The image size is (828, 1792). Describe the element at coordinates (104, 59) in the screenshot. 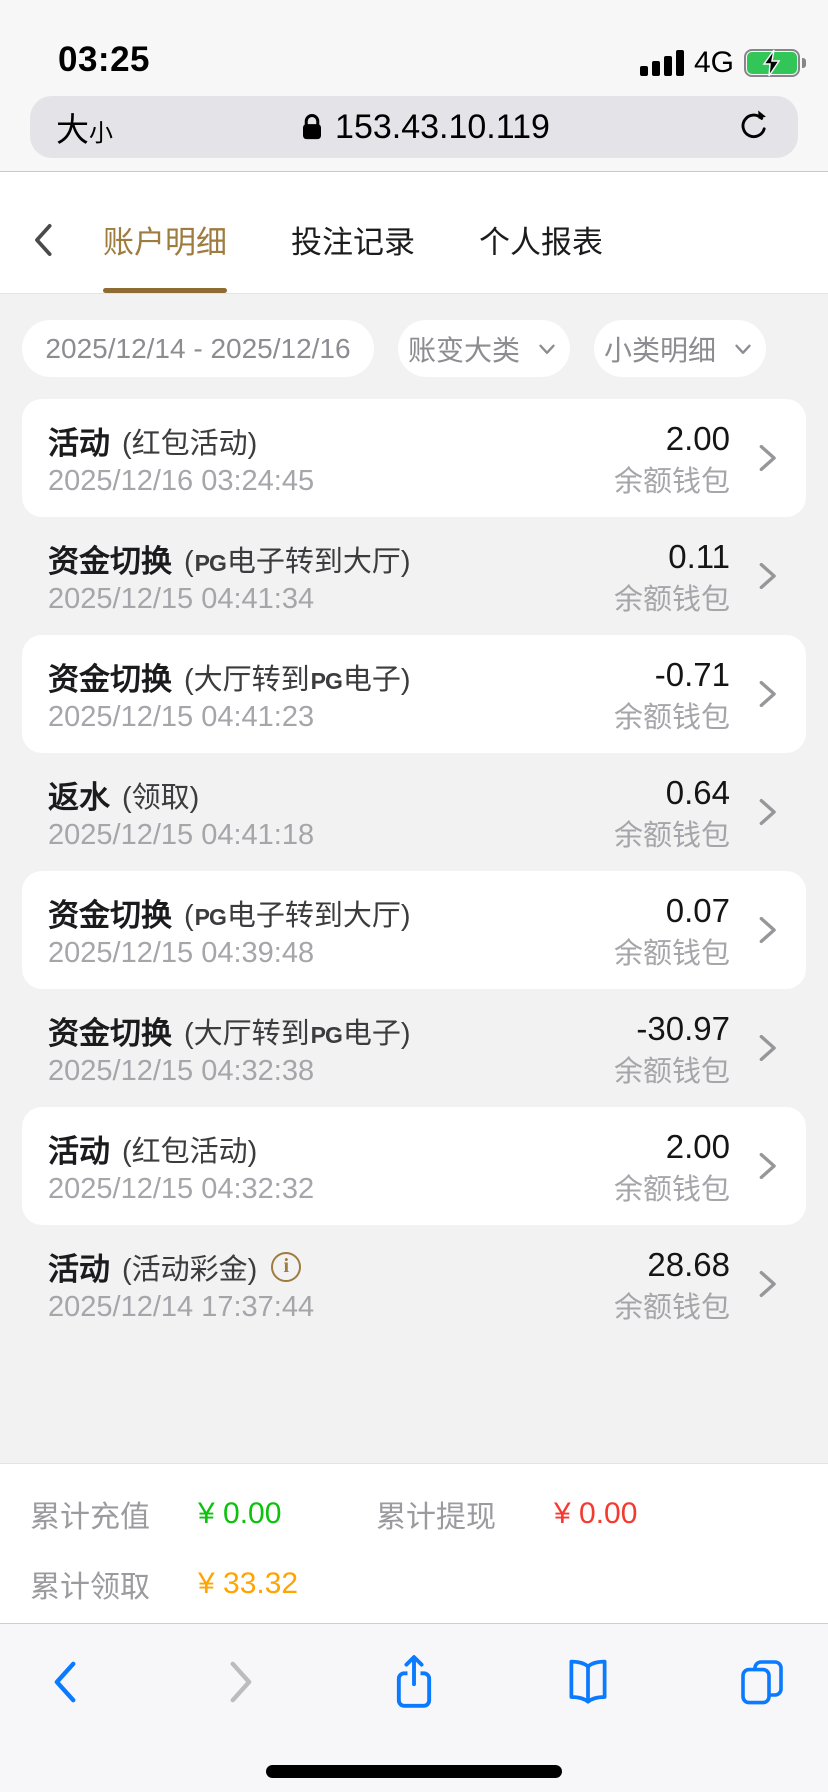

I see `clock: 03:25` at that location.